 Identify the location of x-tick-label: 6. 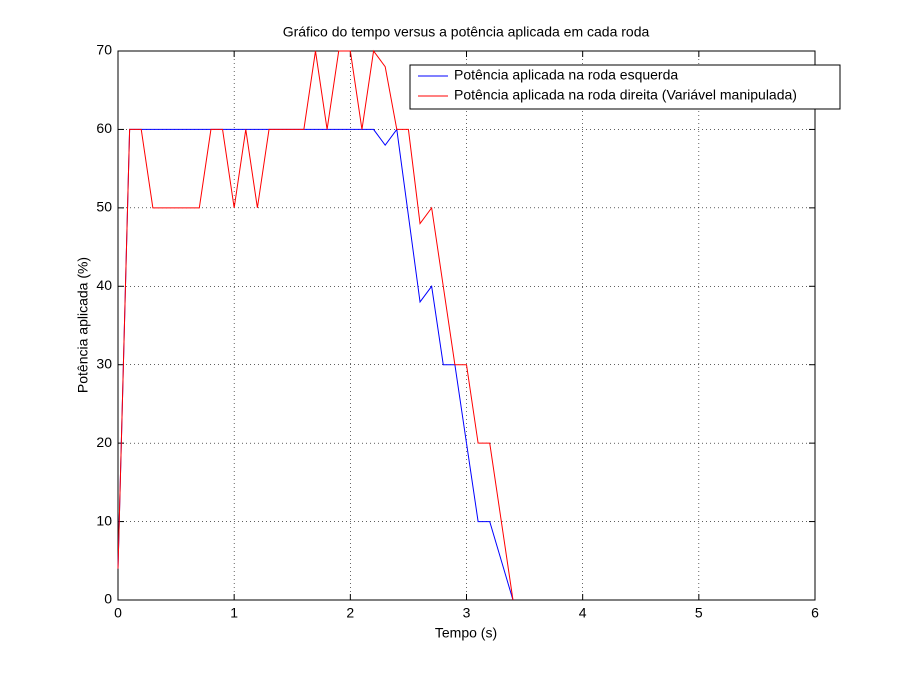
(815, 613).